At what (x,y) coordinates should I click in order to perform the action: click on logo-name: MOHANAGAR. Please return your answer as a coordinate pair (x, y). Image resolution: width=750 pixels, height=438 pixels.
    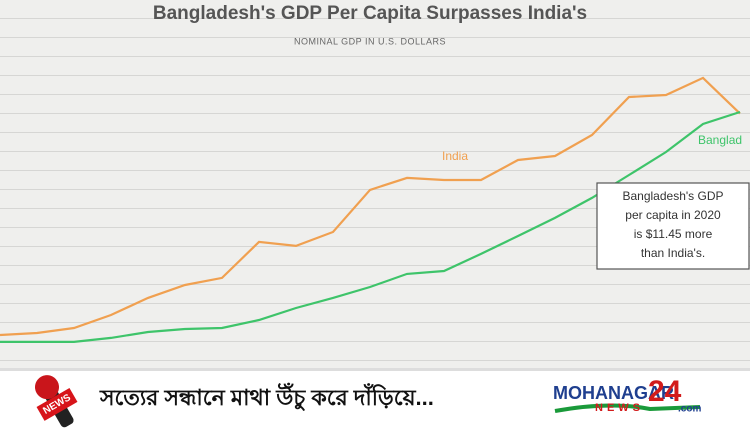
    Looking at the image, I should click on (613, 393).